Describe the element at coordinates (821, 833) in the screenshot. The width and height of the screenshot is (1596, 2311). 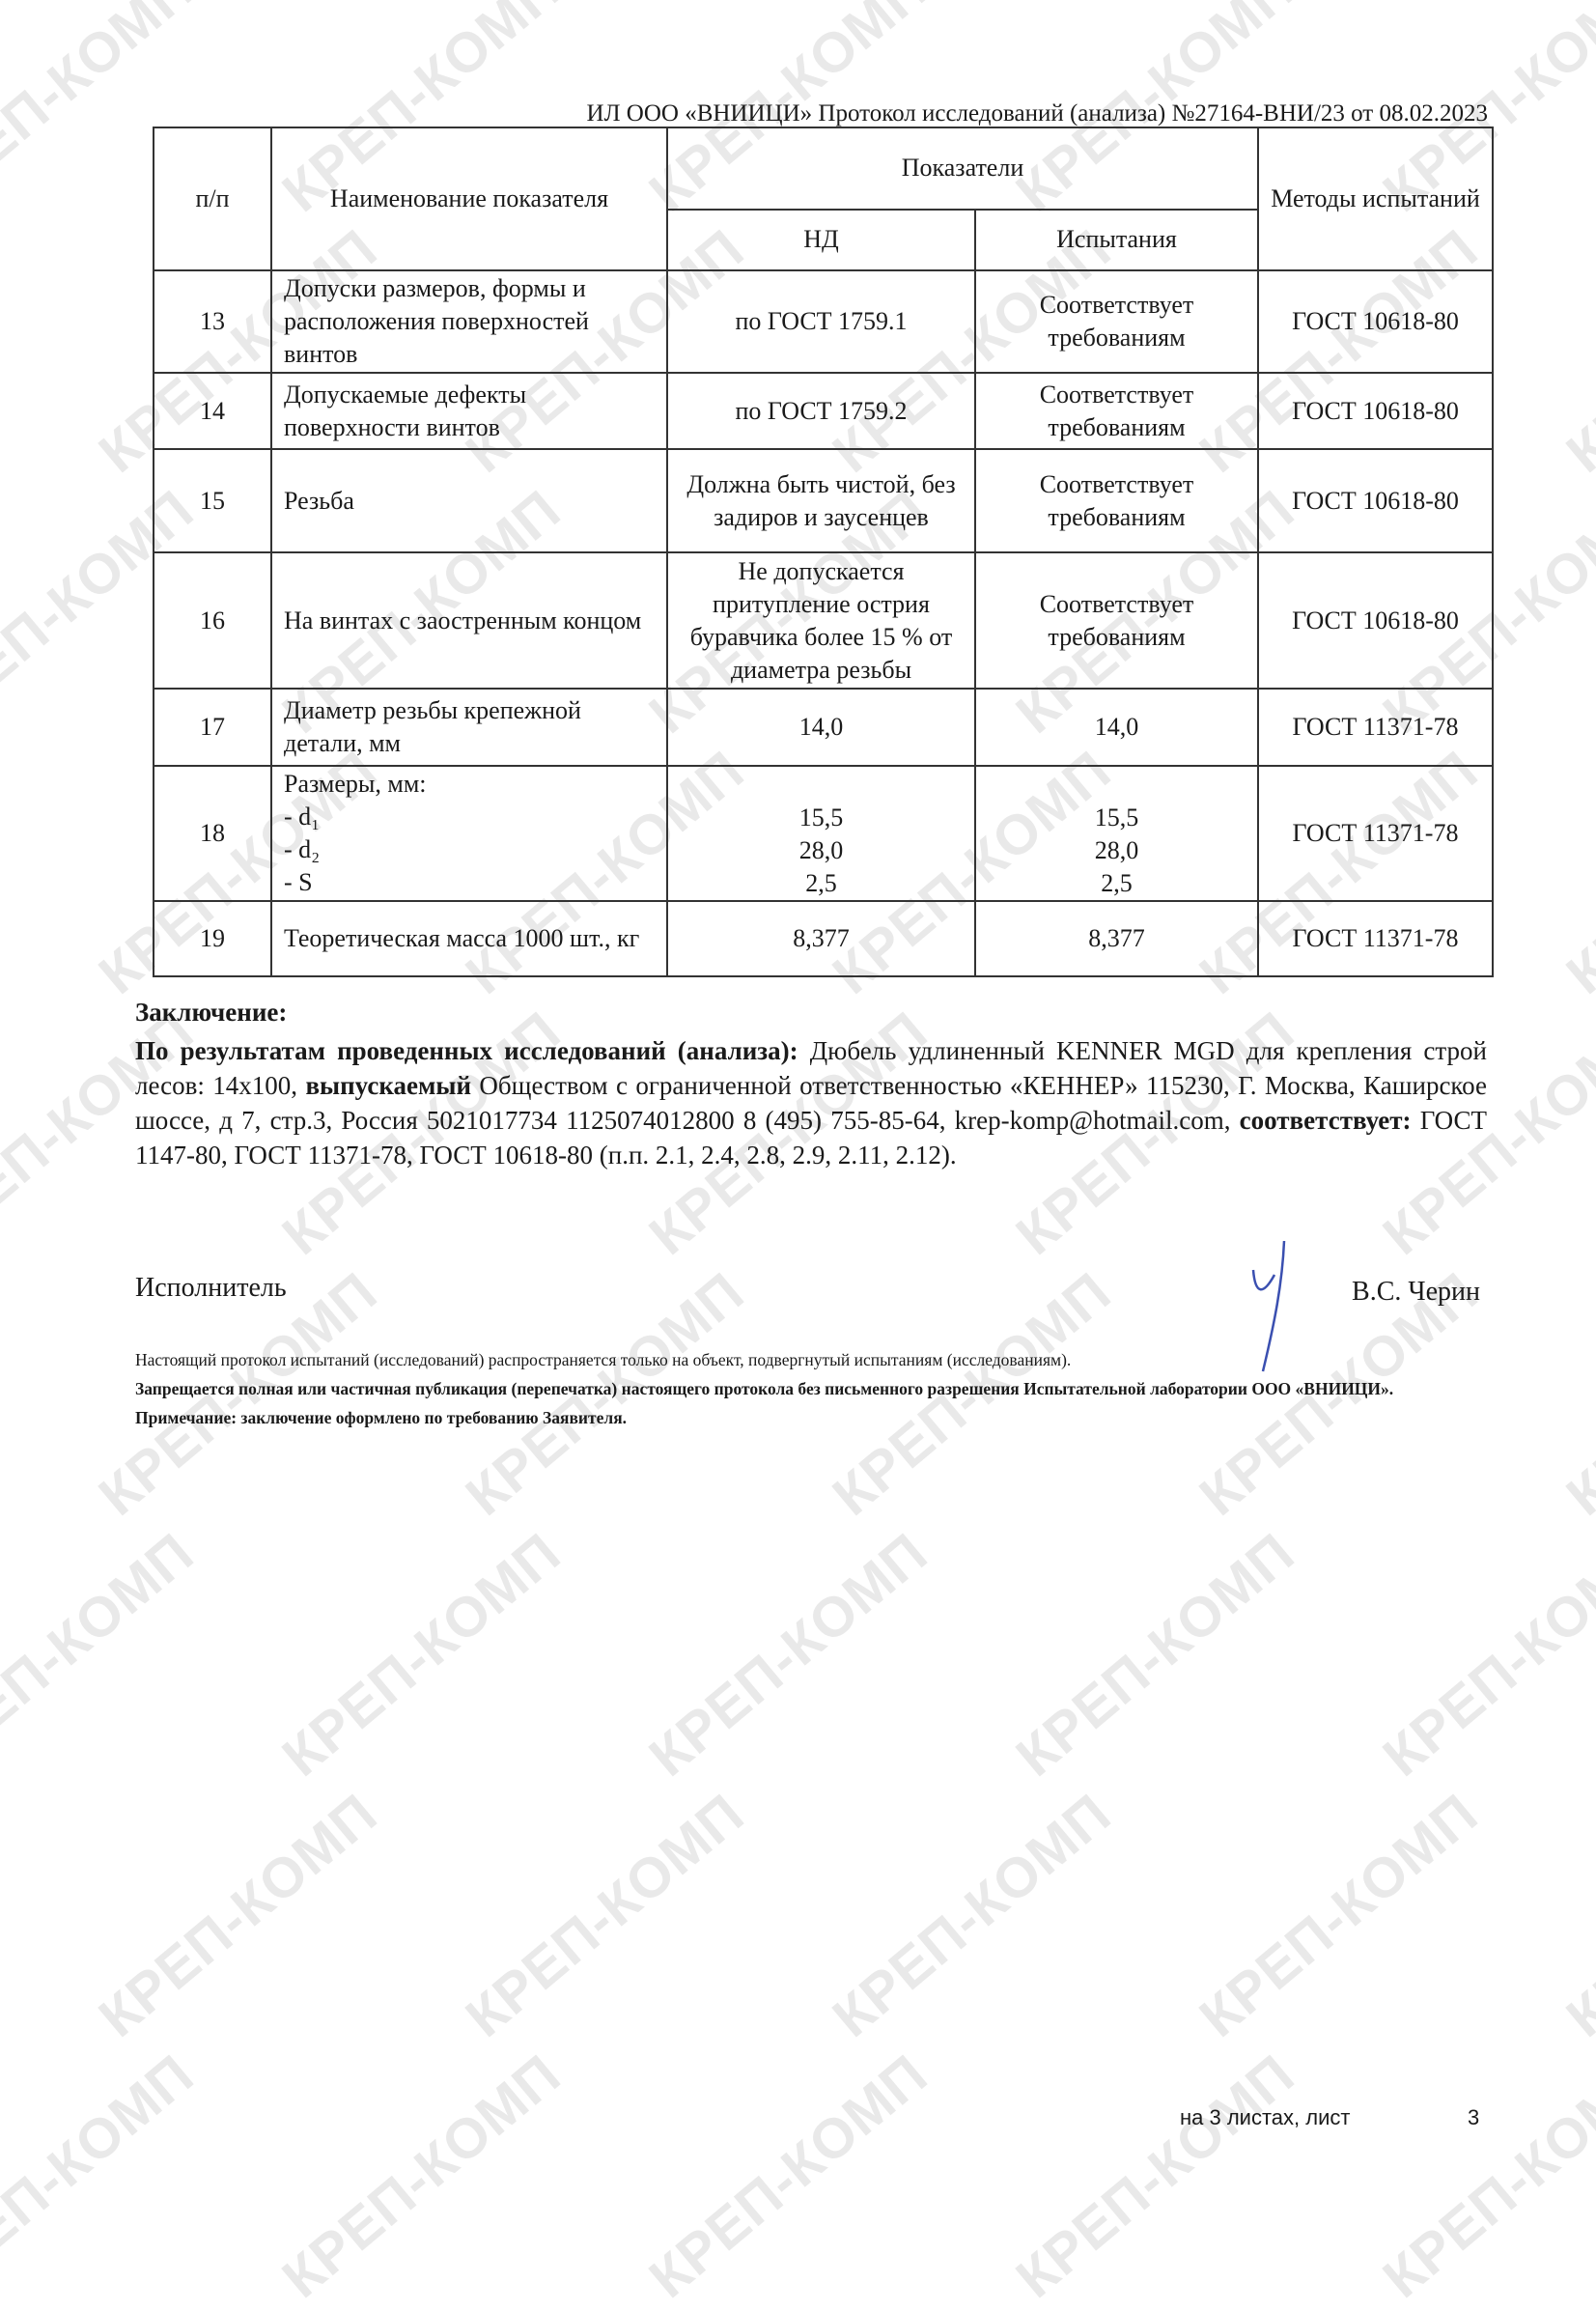
I see `row-nd: 15,5 28,0 2,5` at that location.